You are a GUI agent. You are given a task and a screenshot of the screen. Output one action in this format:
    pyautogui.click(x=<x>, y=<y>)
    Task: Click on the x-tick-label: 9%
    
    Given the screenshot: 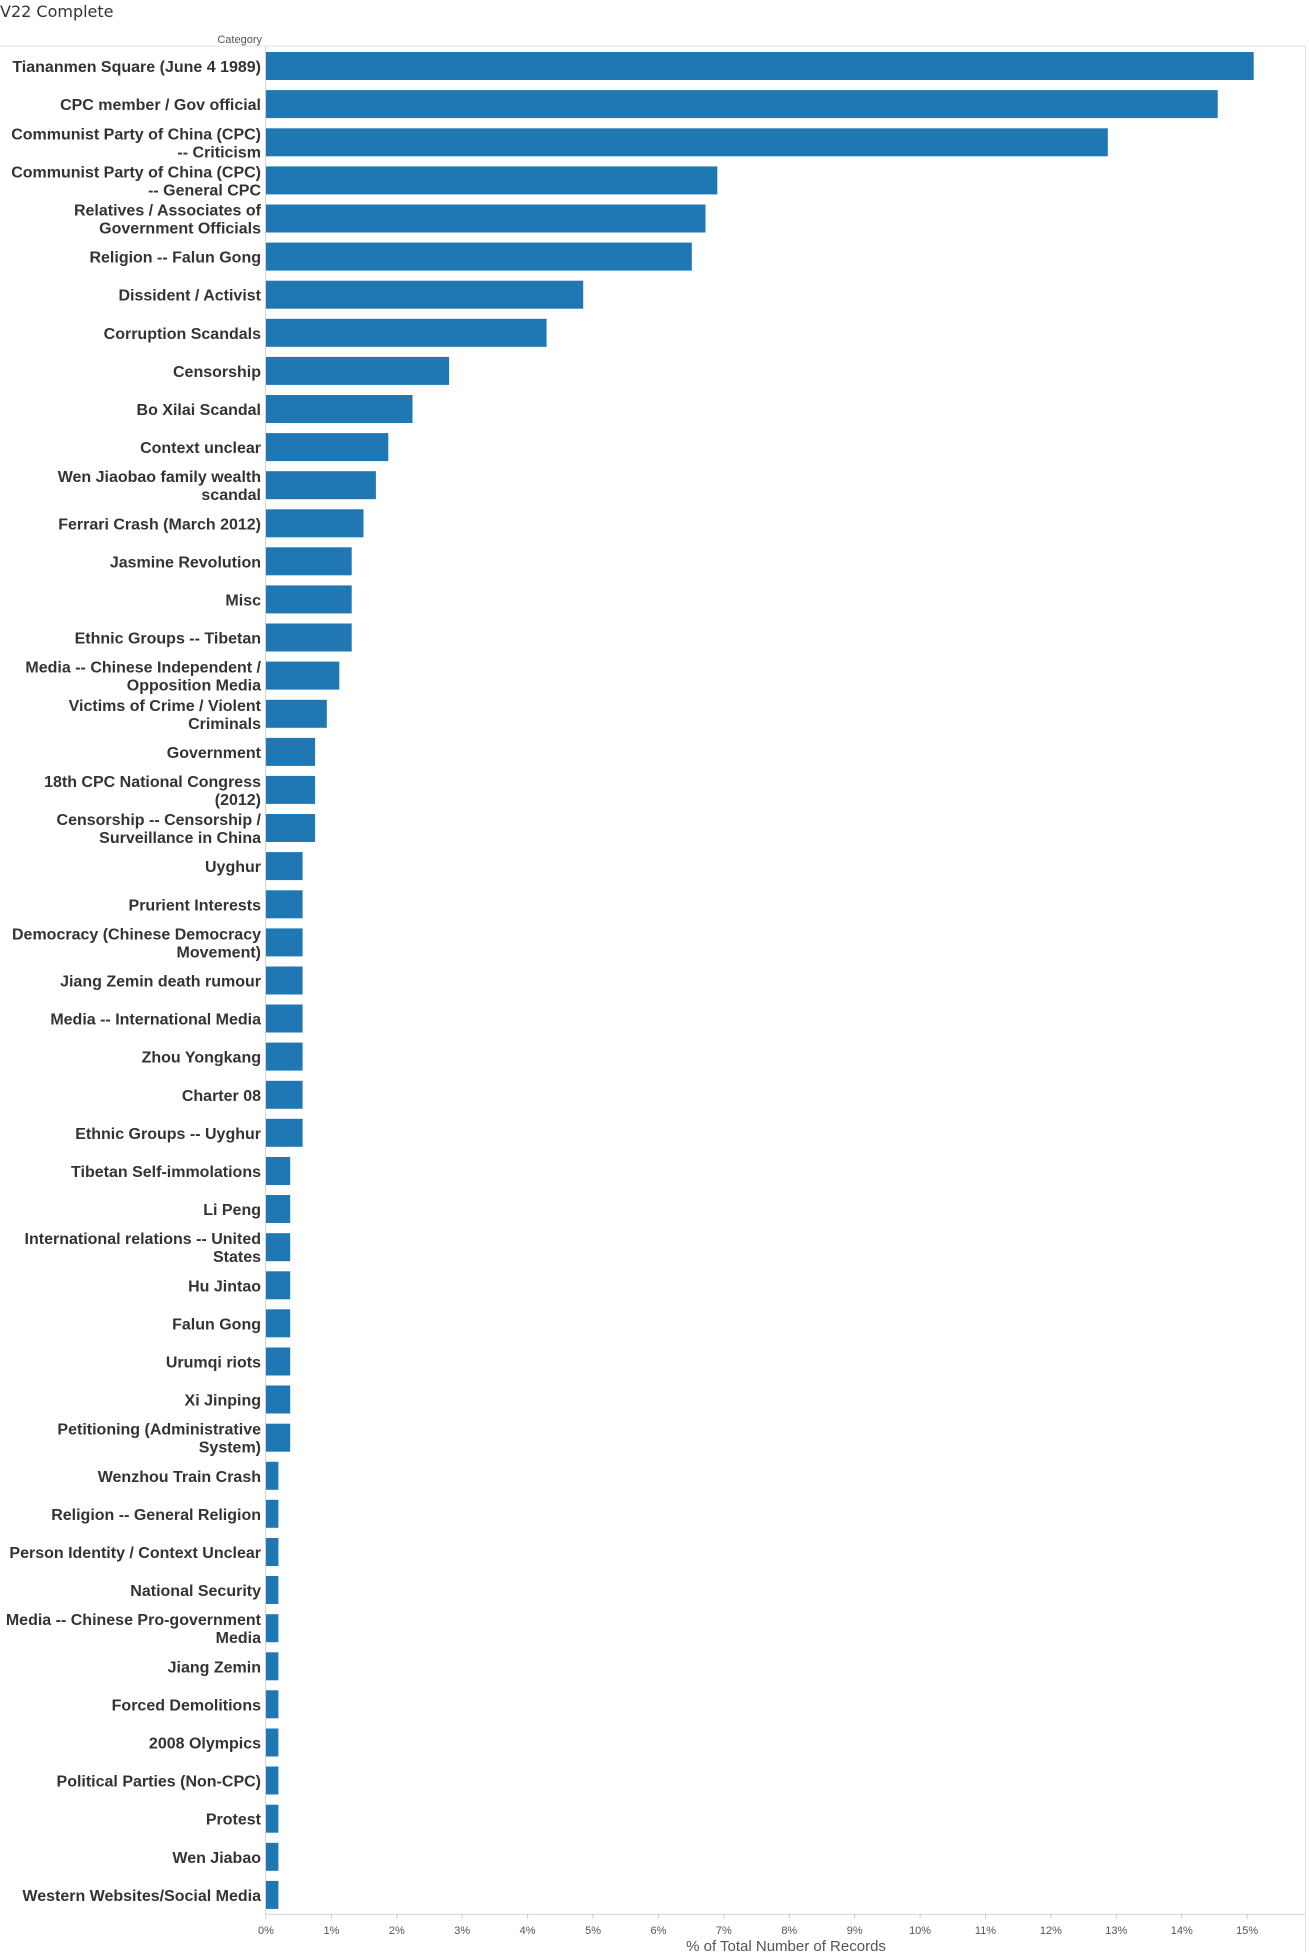 What is the action you would take?
    pyautogui.click(x=855, y=1931)
    